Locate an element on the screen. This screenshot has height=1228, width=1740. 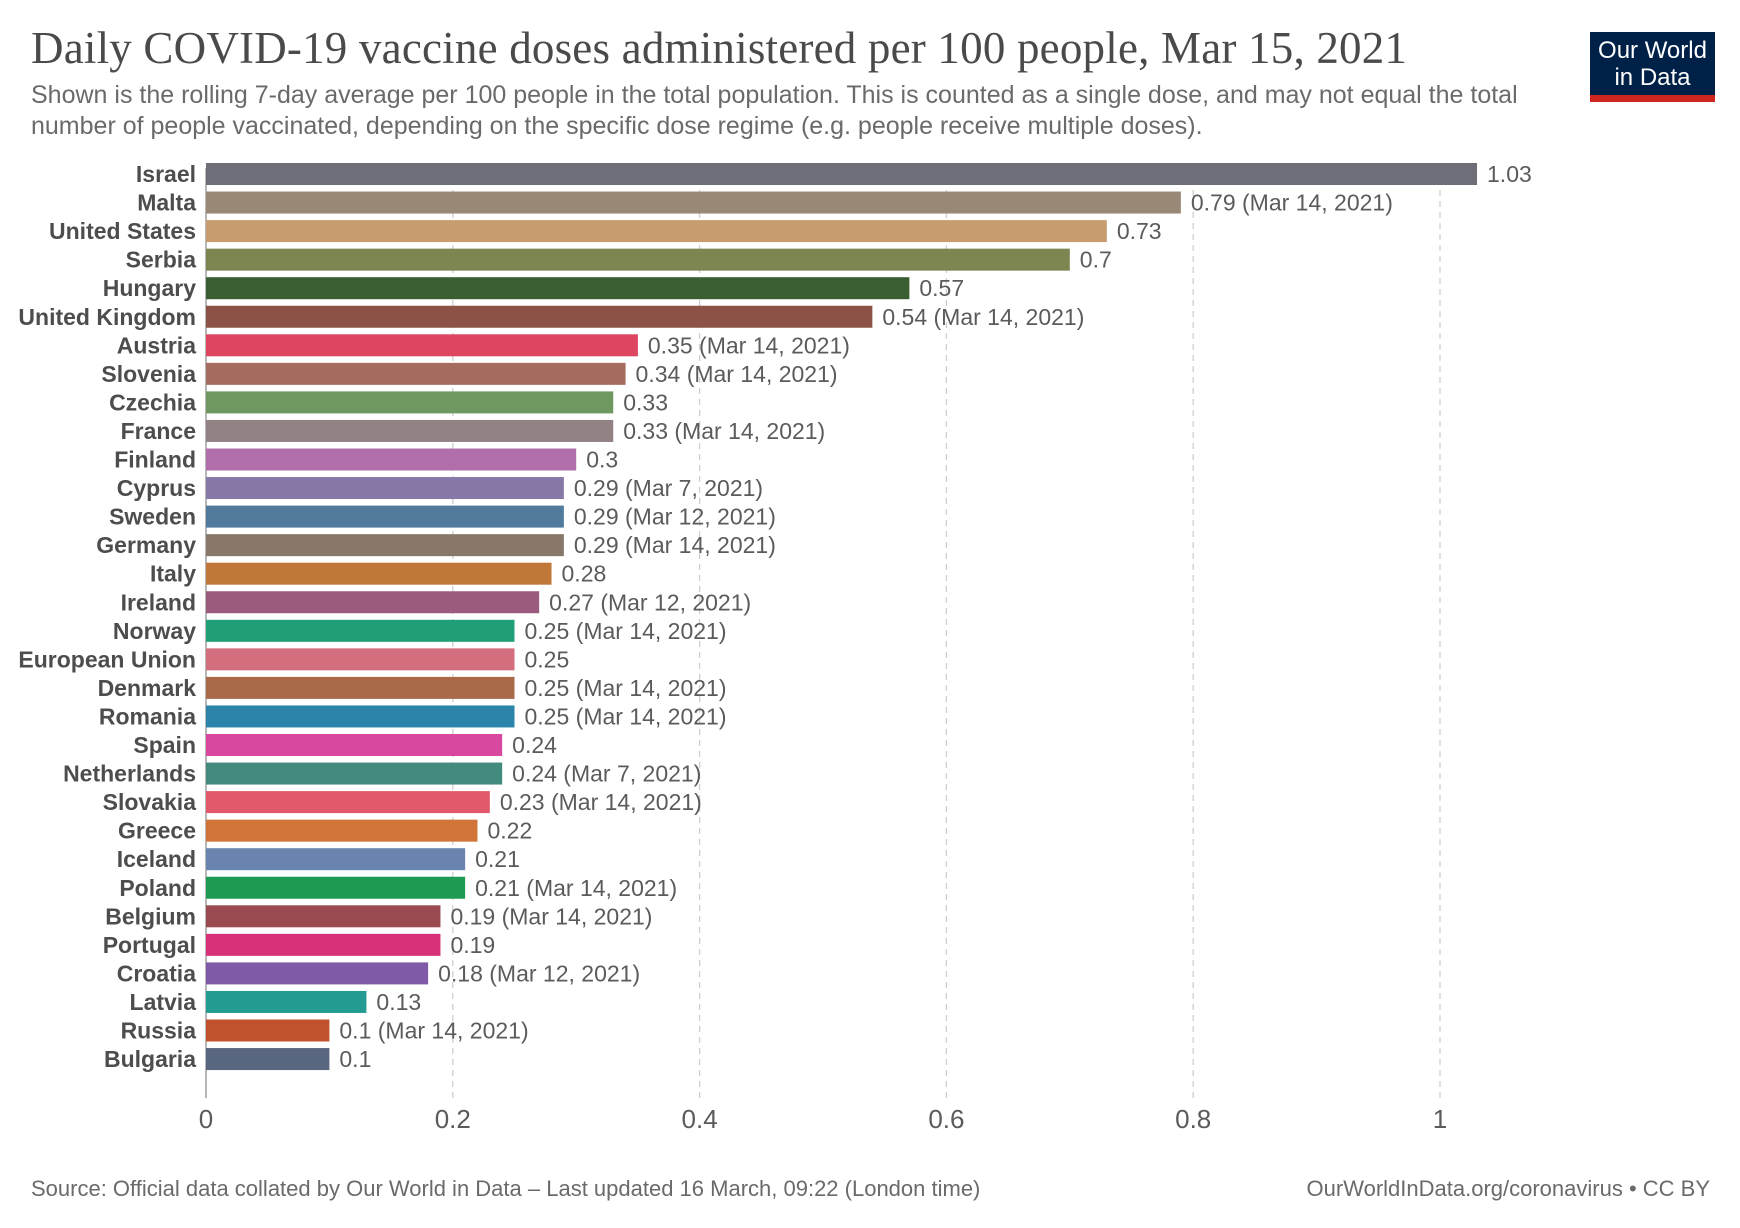
owid-logo: Our World in Data is located at coordinates (1652, 67).